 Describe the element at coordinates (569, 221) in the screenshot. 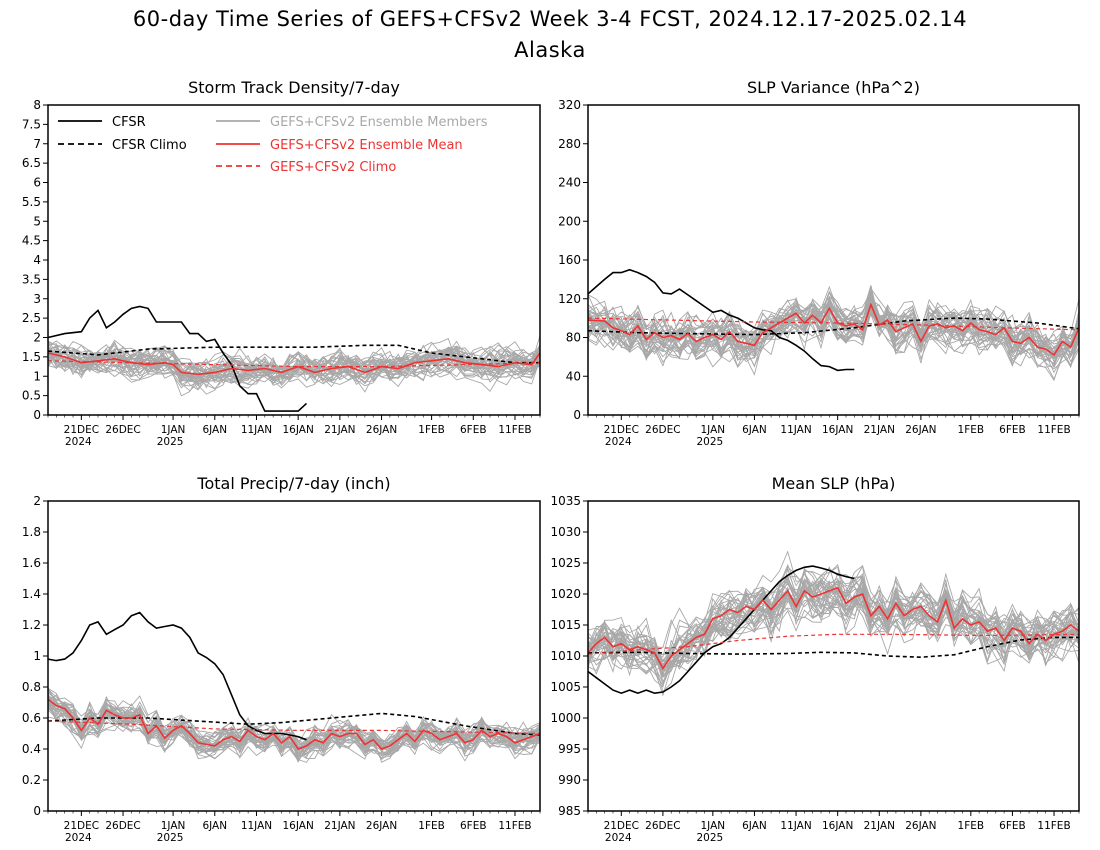

I see `y-tick-label: 200` at that location.